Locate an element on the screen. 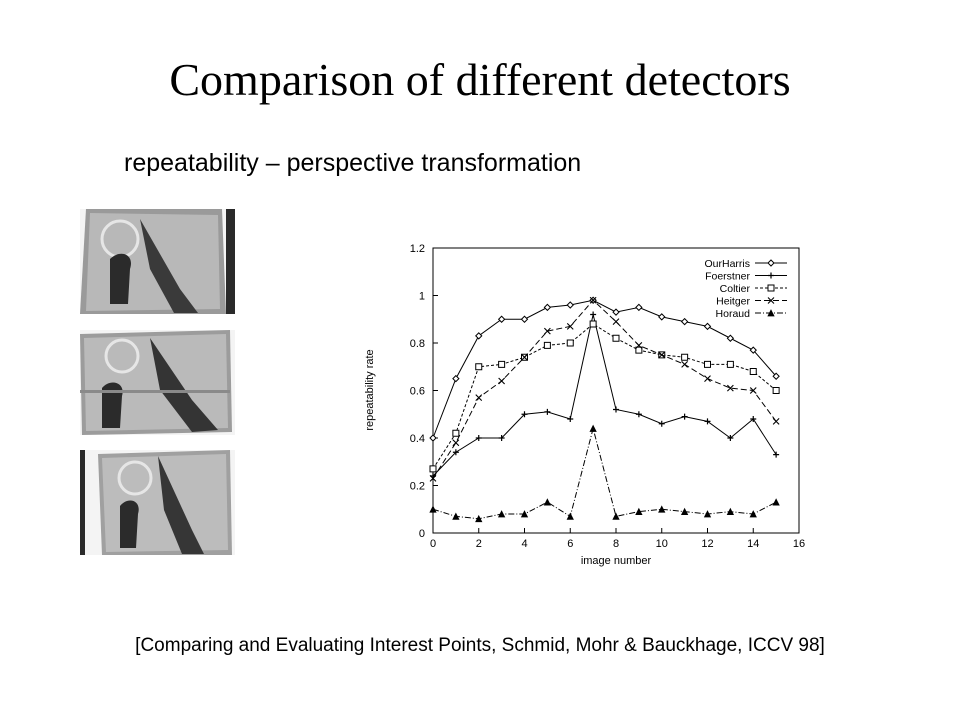 The image size is (960, 720). legend-label: Heitger is located at coordinates (733, 302).